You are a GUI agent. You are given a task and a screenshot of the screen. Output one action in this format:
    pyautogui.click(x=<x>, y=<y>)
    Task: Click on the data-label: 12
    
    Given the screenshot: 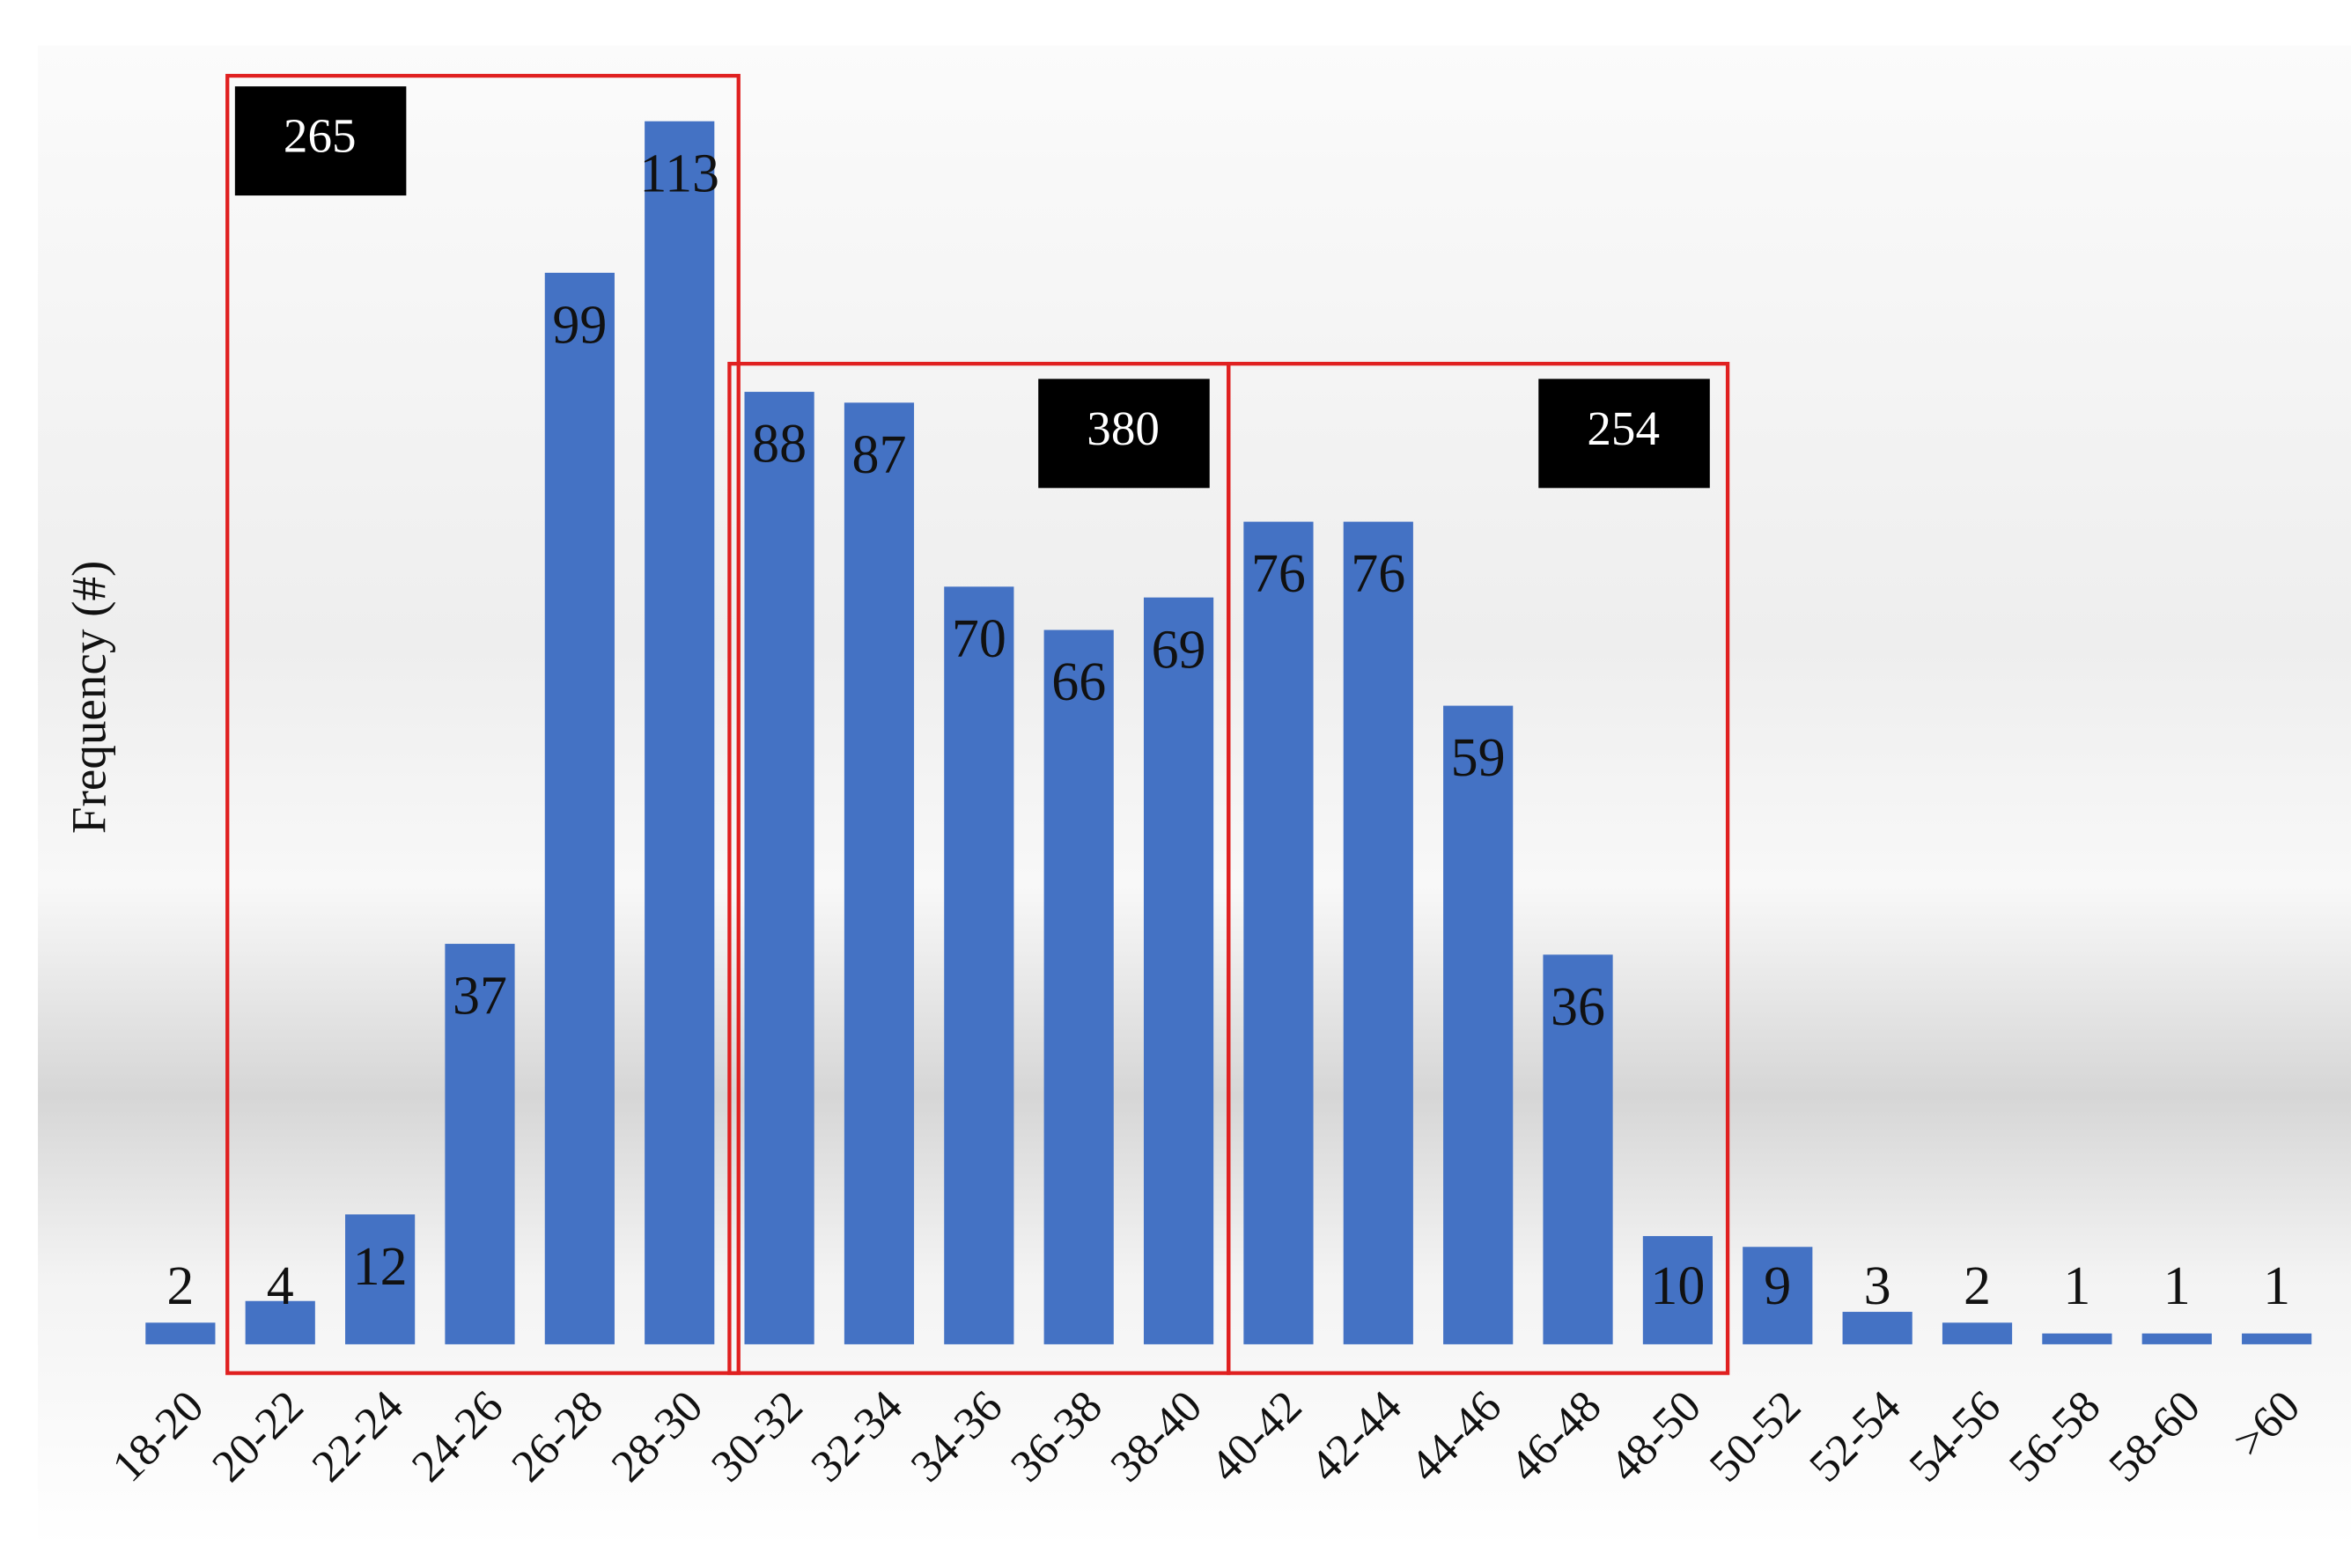 What is the action you would take?
    pyautogui.click(x=380, y=1267)
    